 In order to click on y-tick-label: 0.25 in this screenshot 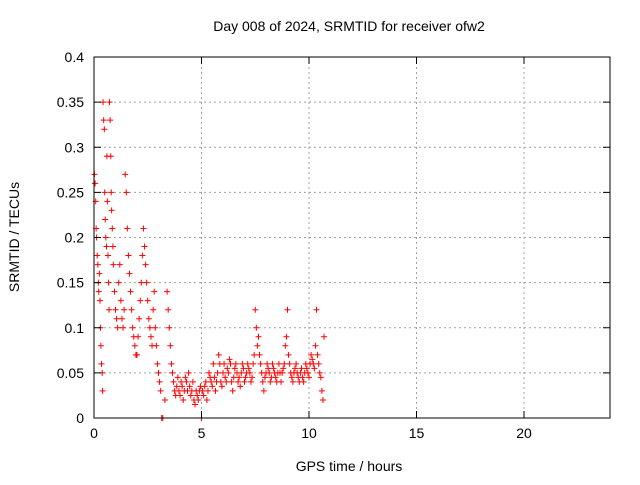, I will do `click(70, 192)`.